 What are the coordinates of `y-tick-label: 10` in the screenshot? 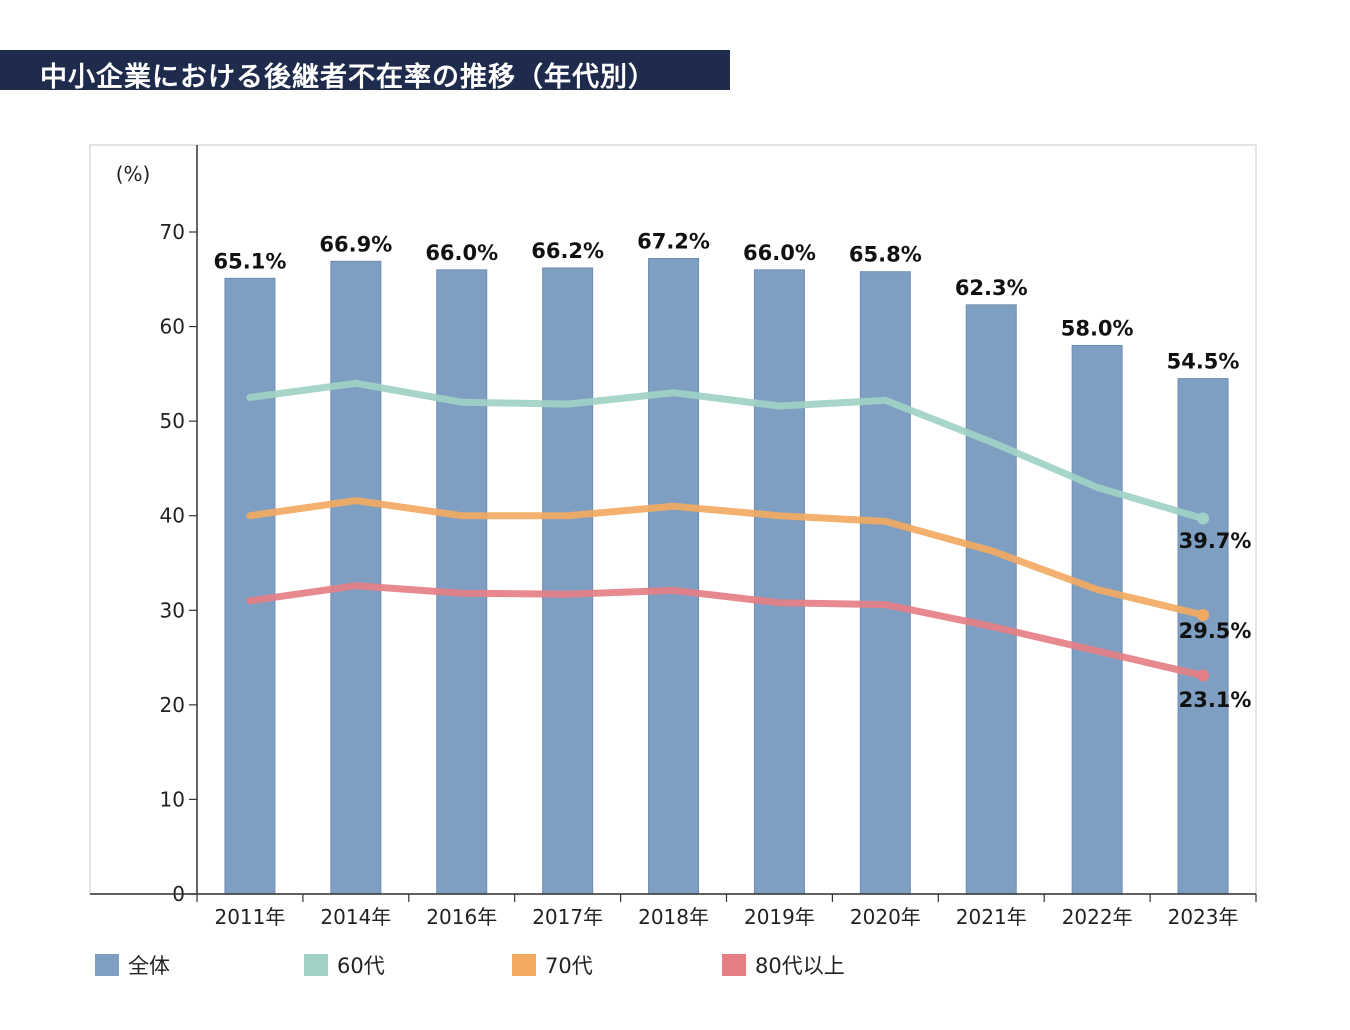 It's located at (172, 799).